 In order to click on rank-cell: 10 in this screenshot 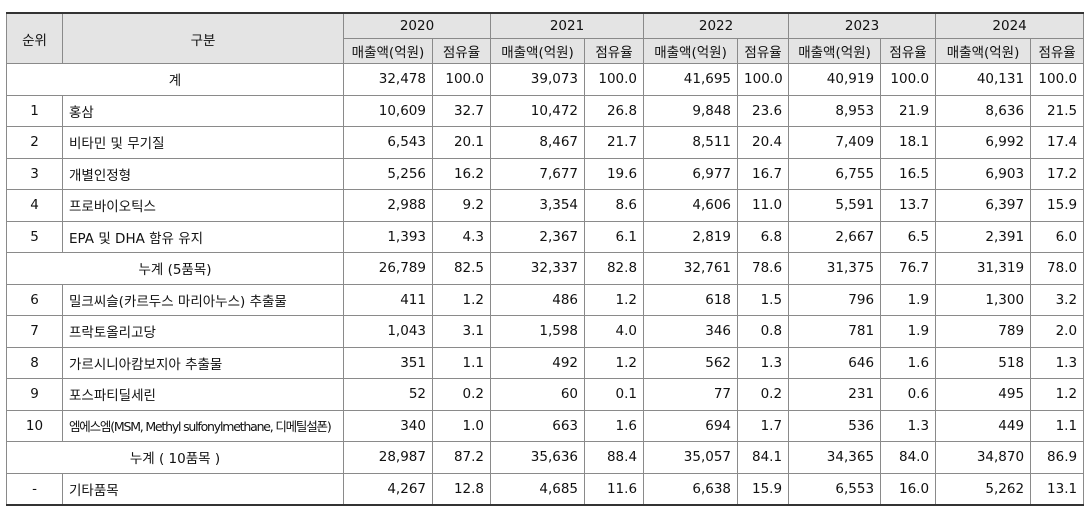, I will do `click(34, 425)`.